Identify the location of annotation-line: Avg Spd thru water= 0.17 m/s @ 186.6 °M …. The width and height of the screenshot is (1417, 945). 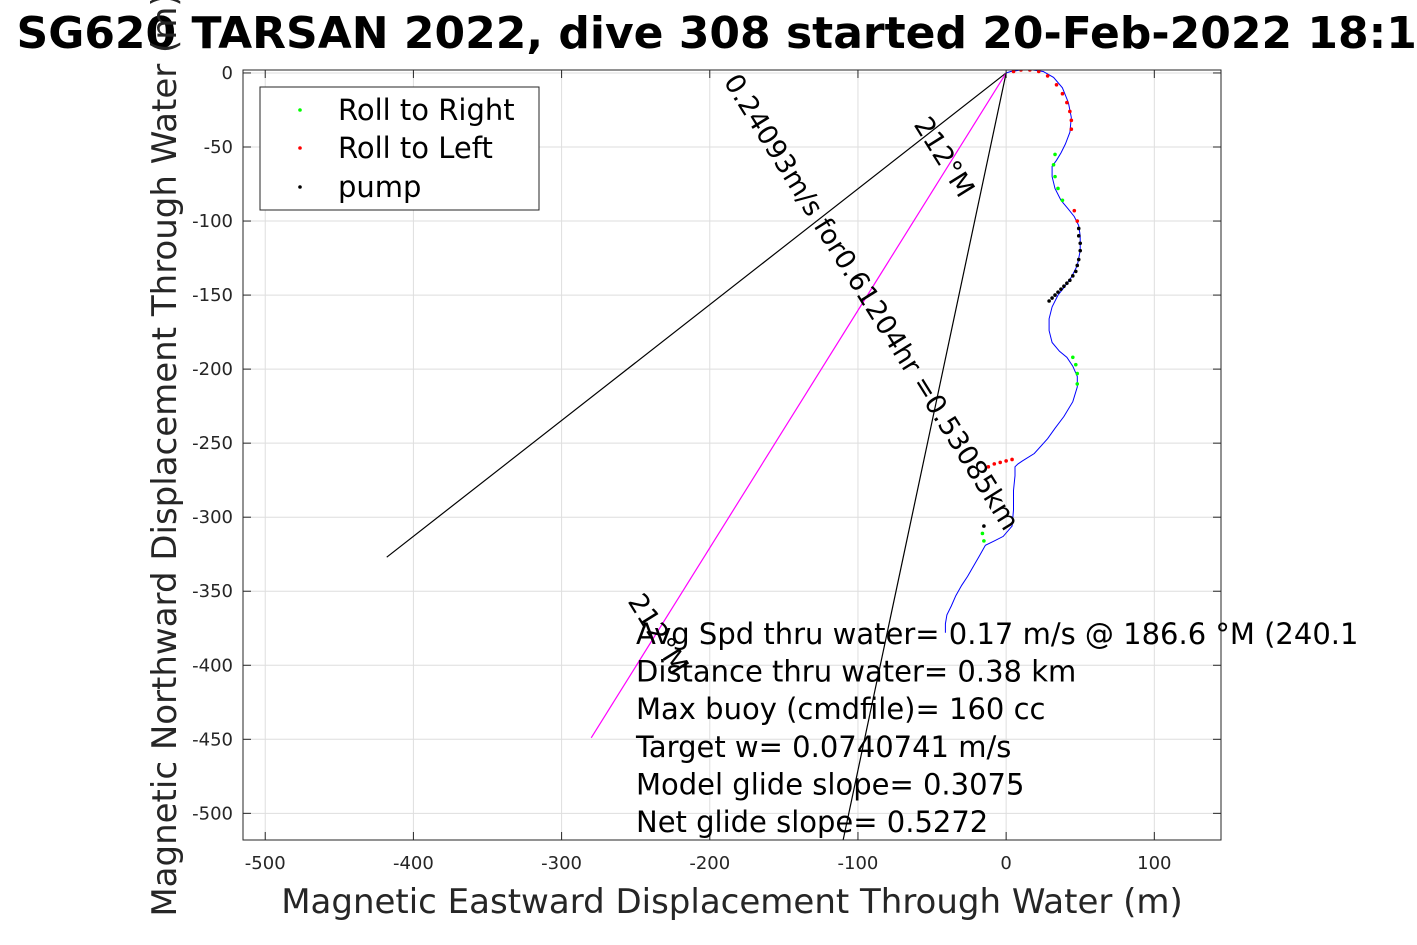
(997, 634).